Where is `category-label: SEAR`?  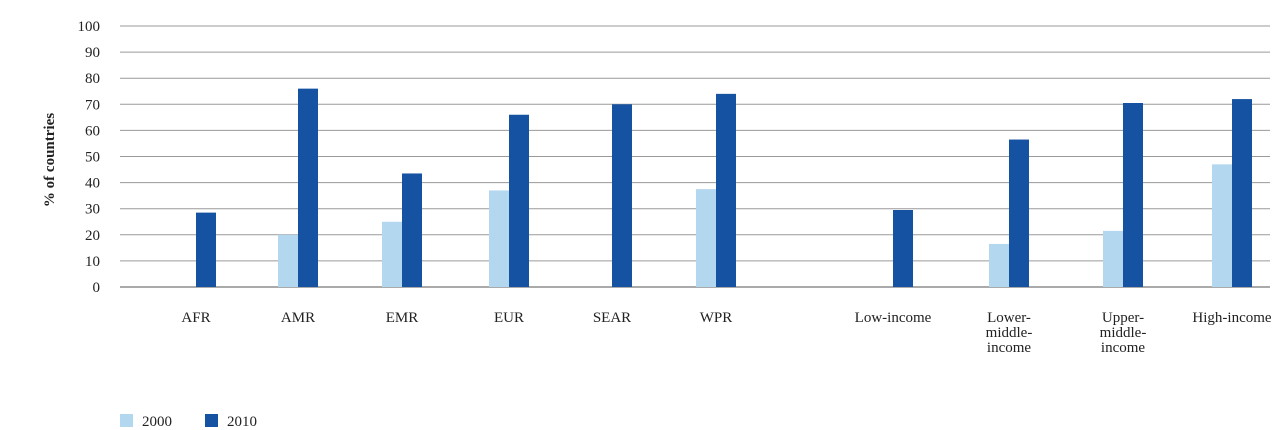 category-label: SEAR is located at coordinates (612, 318).